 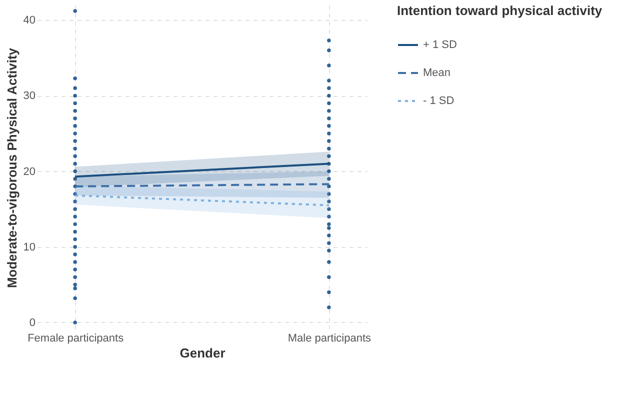 I want to click on legend-label: - 1 SD, so click(x=438, y=101).